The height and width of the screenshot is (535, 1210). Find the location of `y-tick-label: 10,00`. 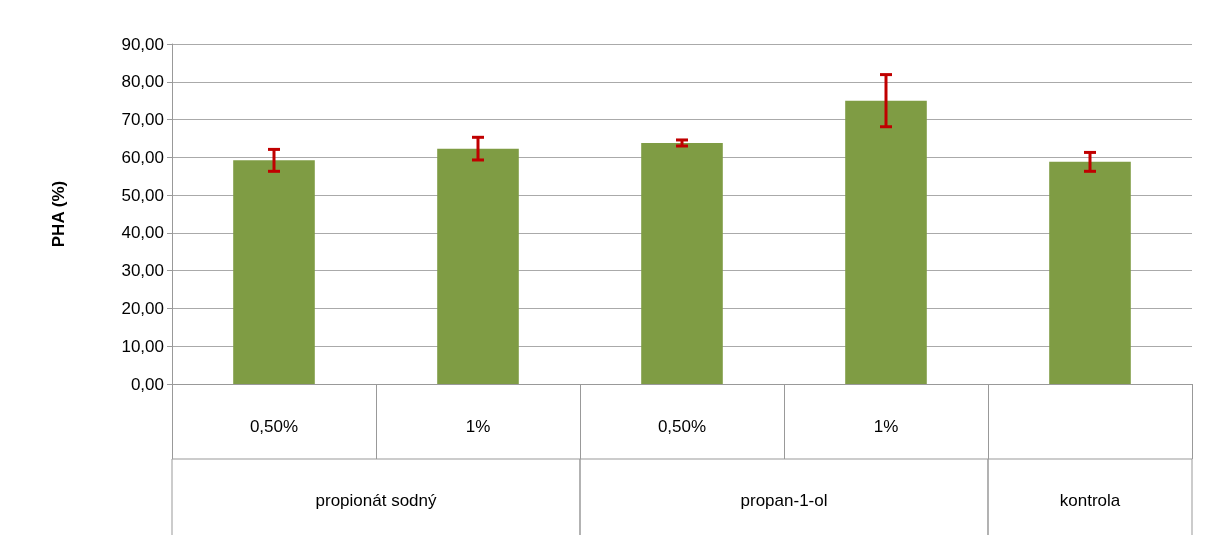

y-tick-label: 10,00 is located at coordinates (142, 346).